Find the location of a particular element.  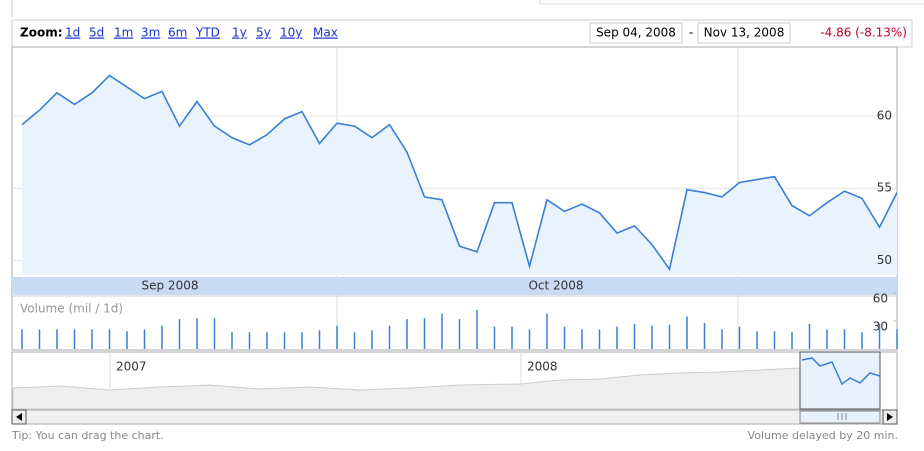

start-date: Sep 04, 2008 is located at coordinates (636, 33).